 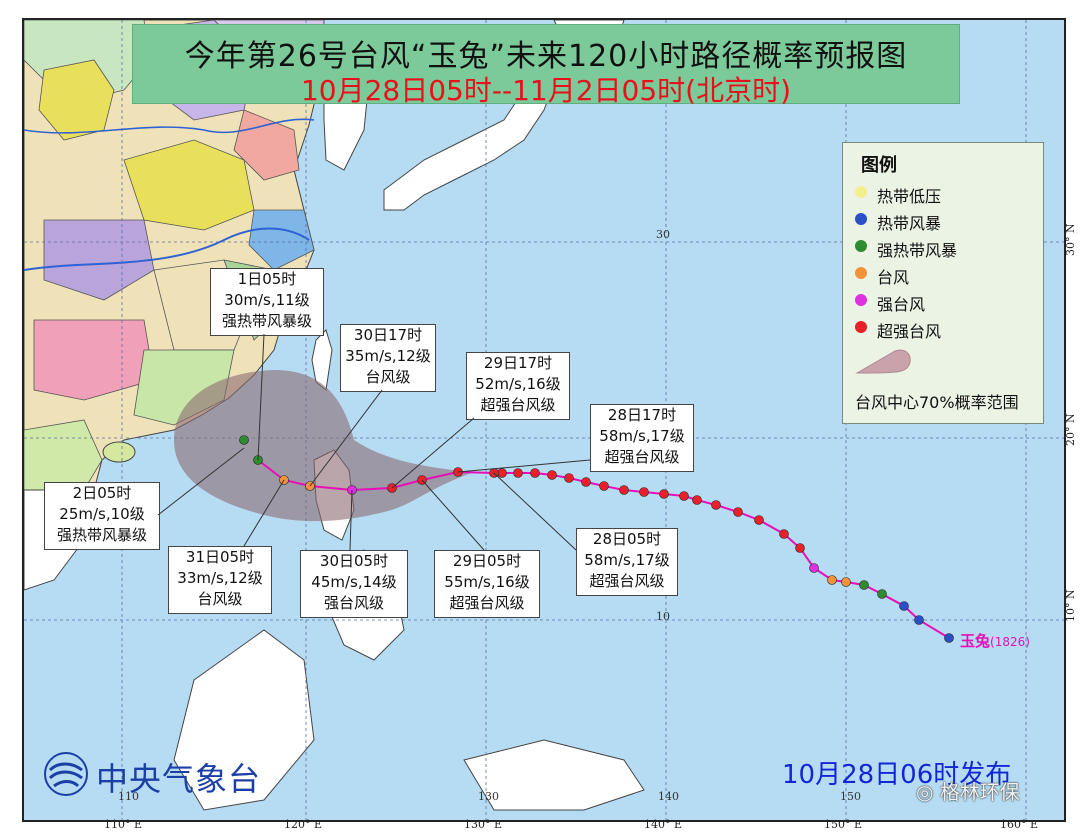 I want to click on agency-name: 中央气象台, so click(x=179, y=779).